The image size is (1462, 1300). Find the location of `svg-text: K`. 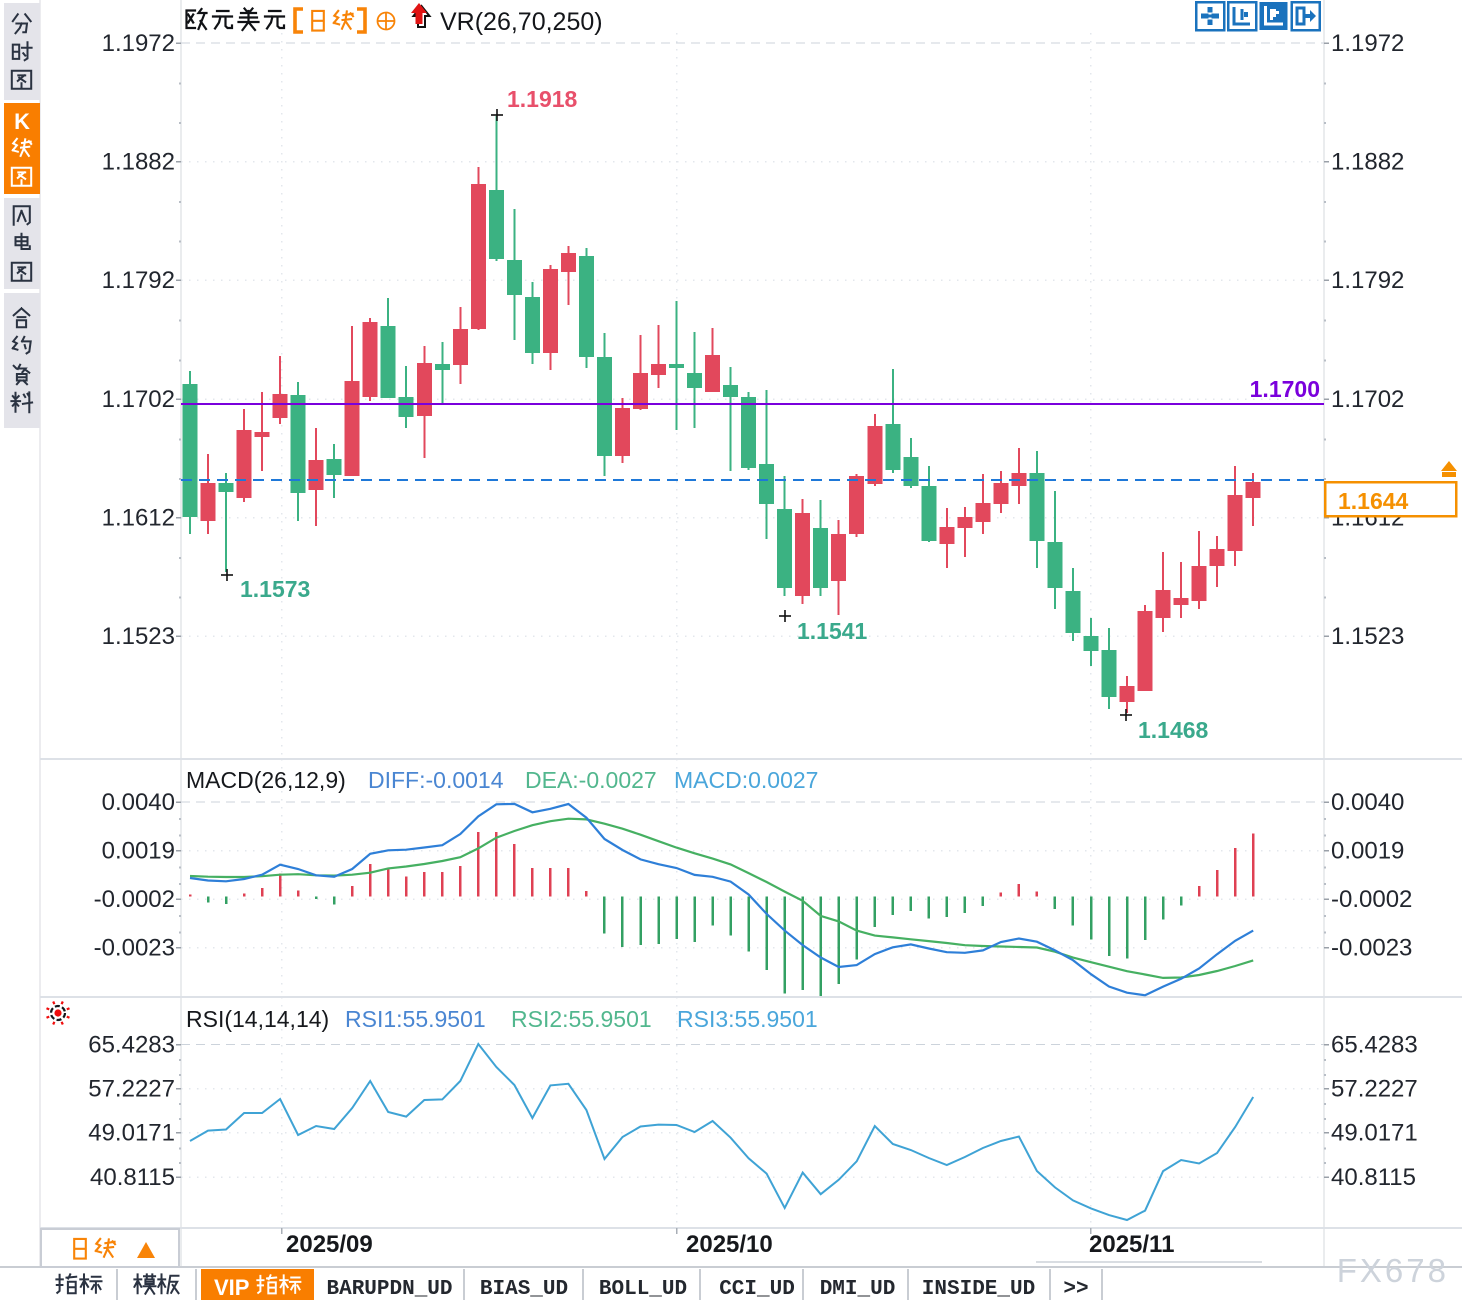

svg-text: K is located at coordinates (22, 121).